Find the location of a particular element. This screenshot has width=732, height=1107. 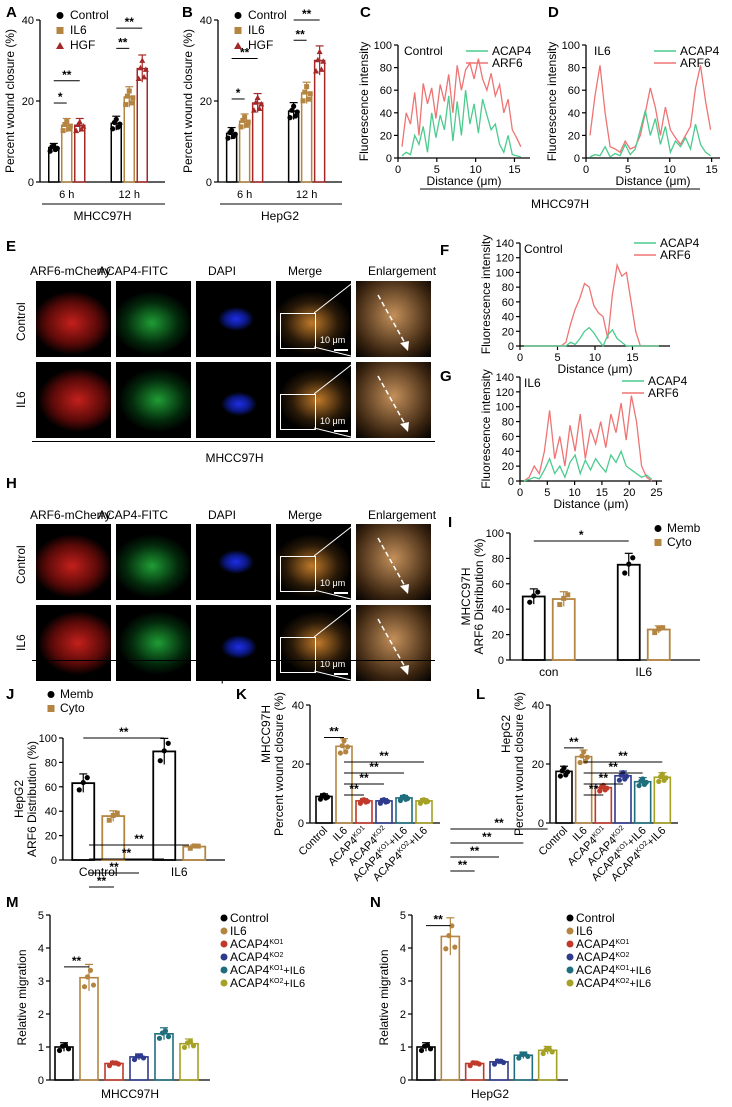

chart-m-group-label: MHCC97H is located at coordinates (130, 1094).